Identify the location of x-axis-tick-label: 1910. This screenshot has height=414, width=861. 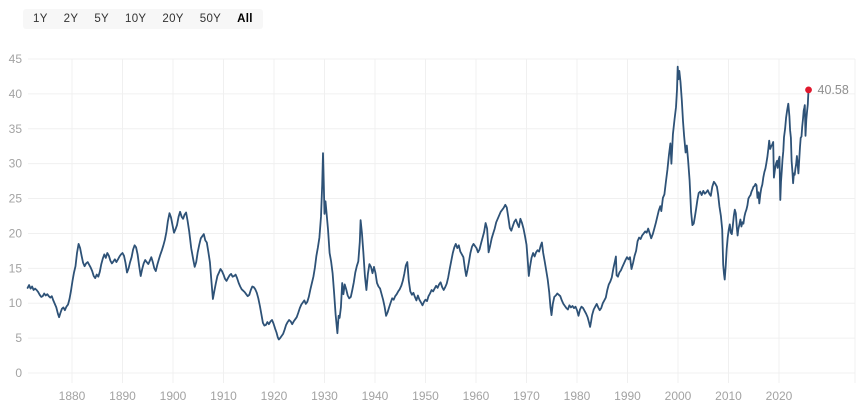
(223, 396).